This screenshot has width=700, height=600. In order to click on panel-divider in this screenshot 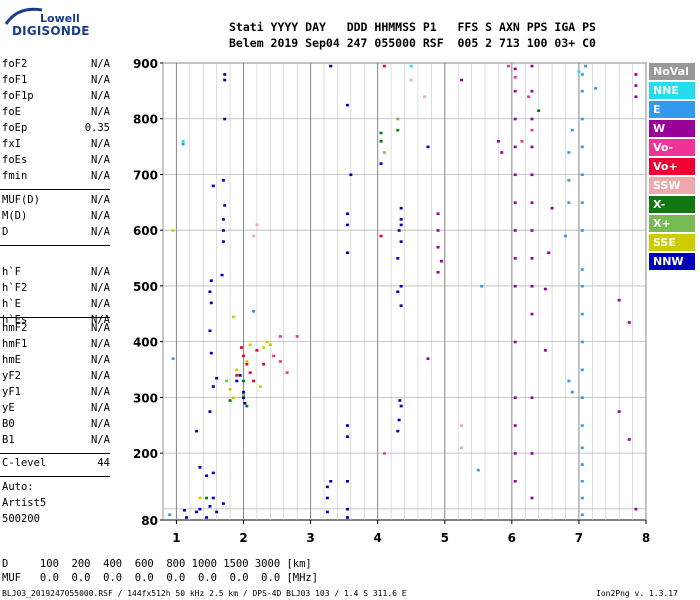, I will do `click(55, 189)`.